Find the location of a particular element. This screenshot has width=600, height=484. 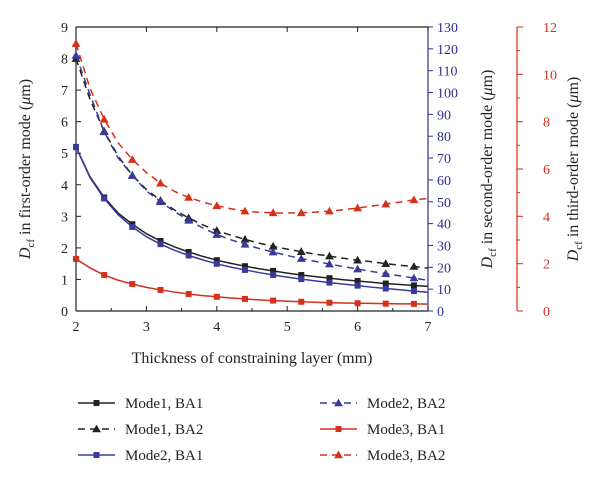

y-right2-tick-label: 4 is located at coordinates (546, 217).